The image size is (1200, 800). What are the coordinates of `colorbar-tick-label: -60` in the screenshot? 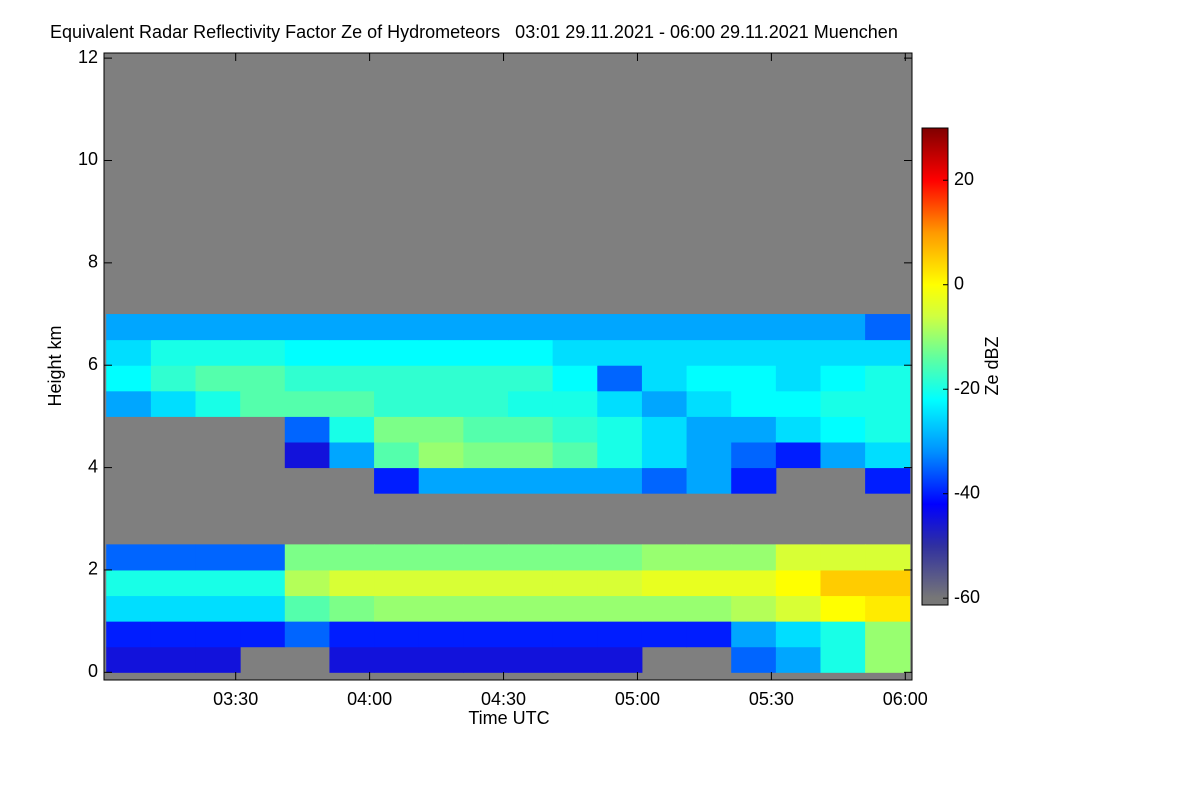 It's located at (967, 597).